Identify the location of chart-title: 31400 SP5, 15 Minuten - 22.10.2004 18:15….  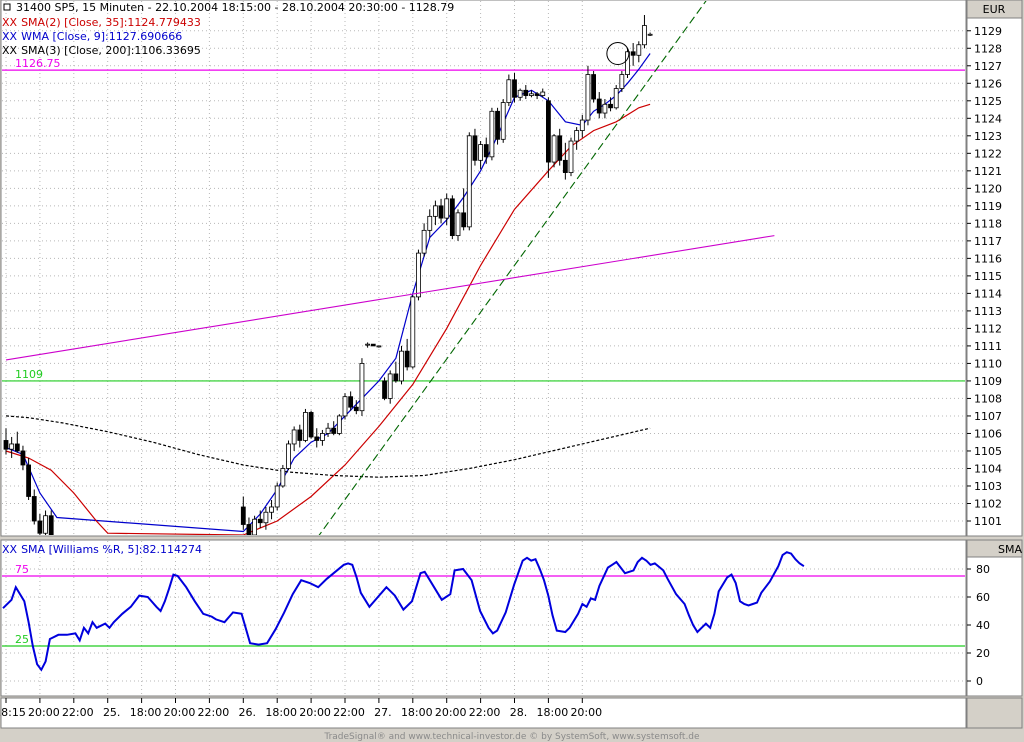
(235, 7).